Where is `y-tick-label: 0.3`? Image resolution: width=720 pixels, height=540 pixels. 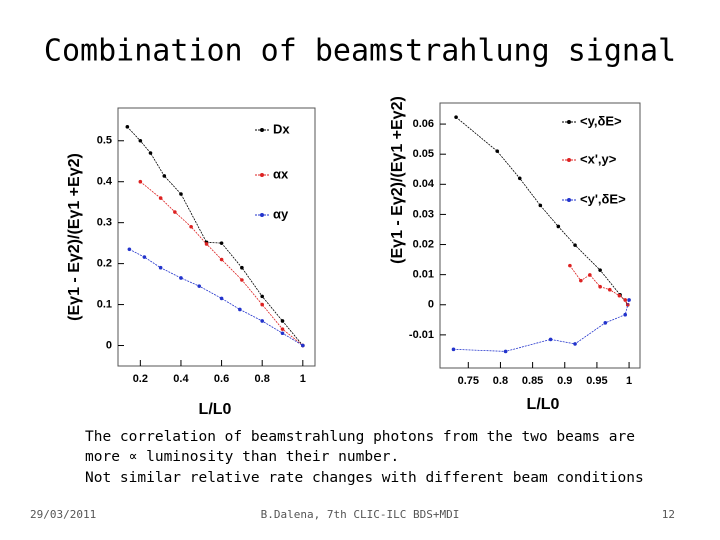
y-tick-label: 0.3 is located at coordinates (104, 223).